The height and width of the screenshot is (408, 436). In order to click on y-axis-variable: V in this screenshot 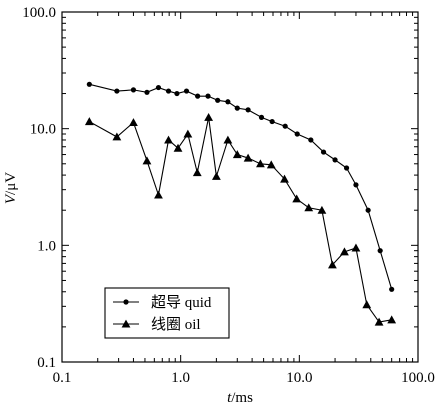, I will do `click(11, 198)`.